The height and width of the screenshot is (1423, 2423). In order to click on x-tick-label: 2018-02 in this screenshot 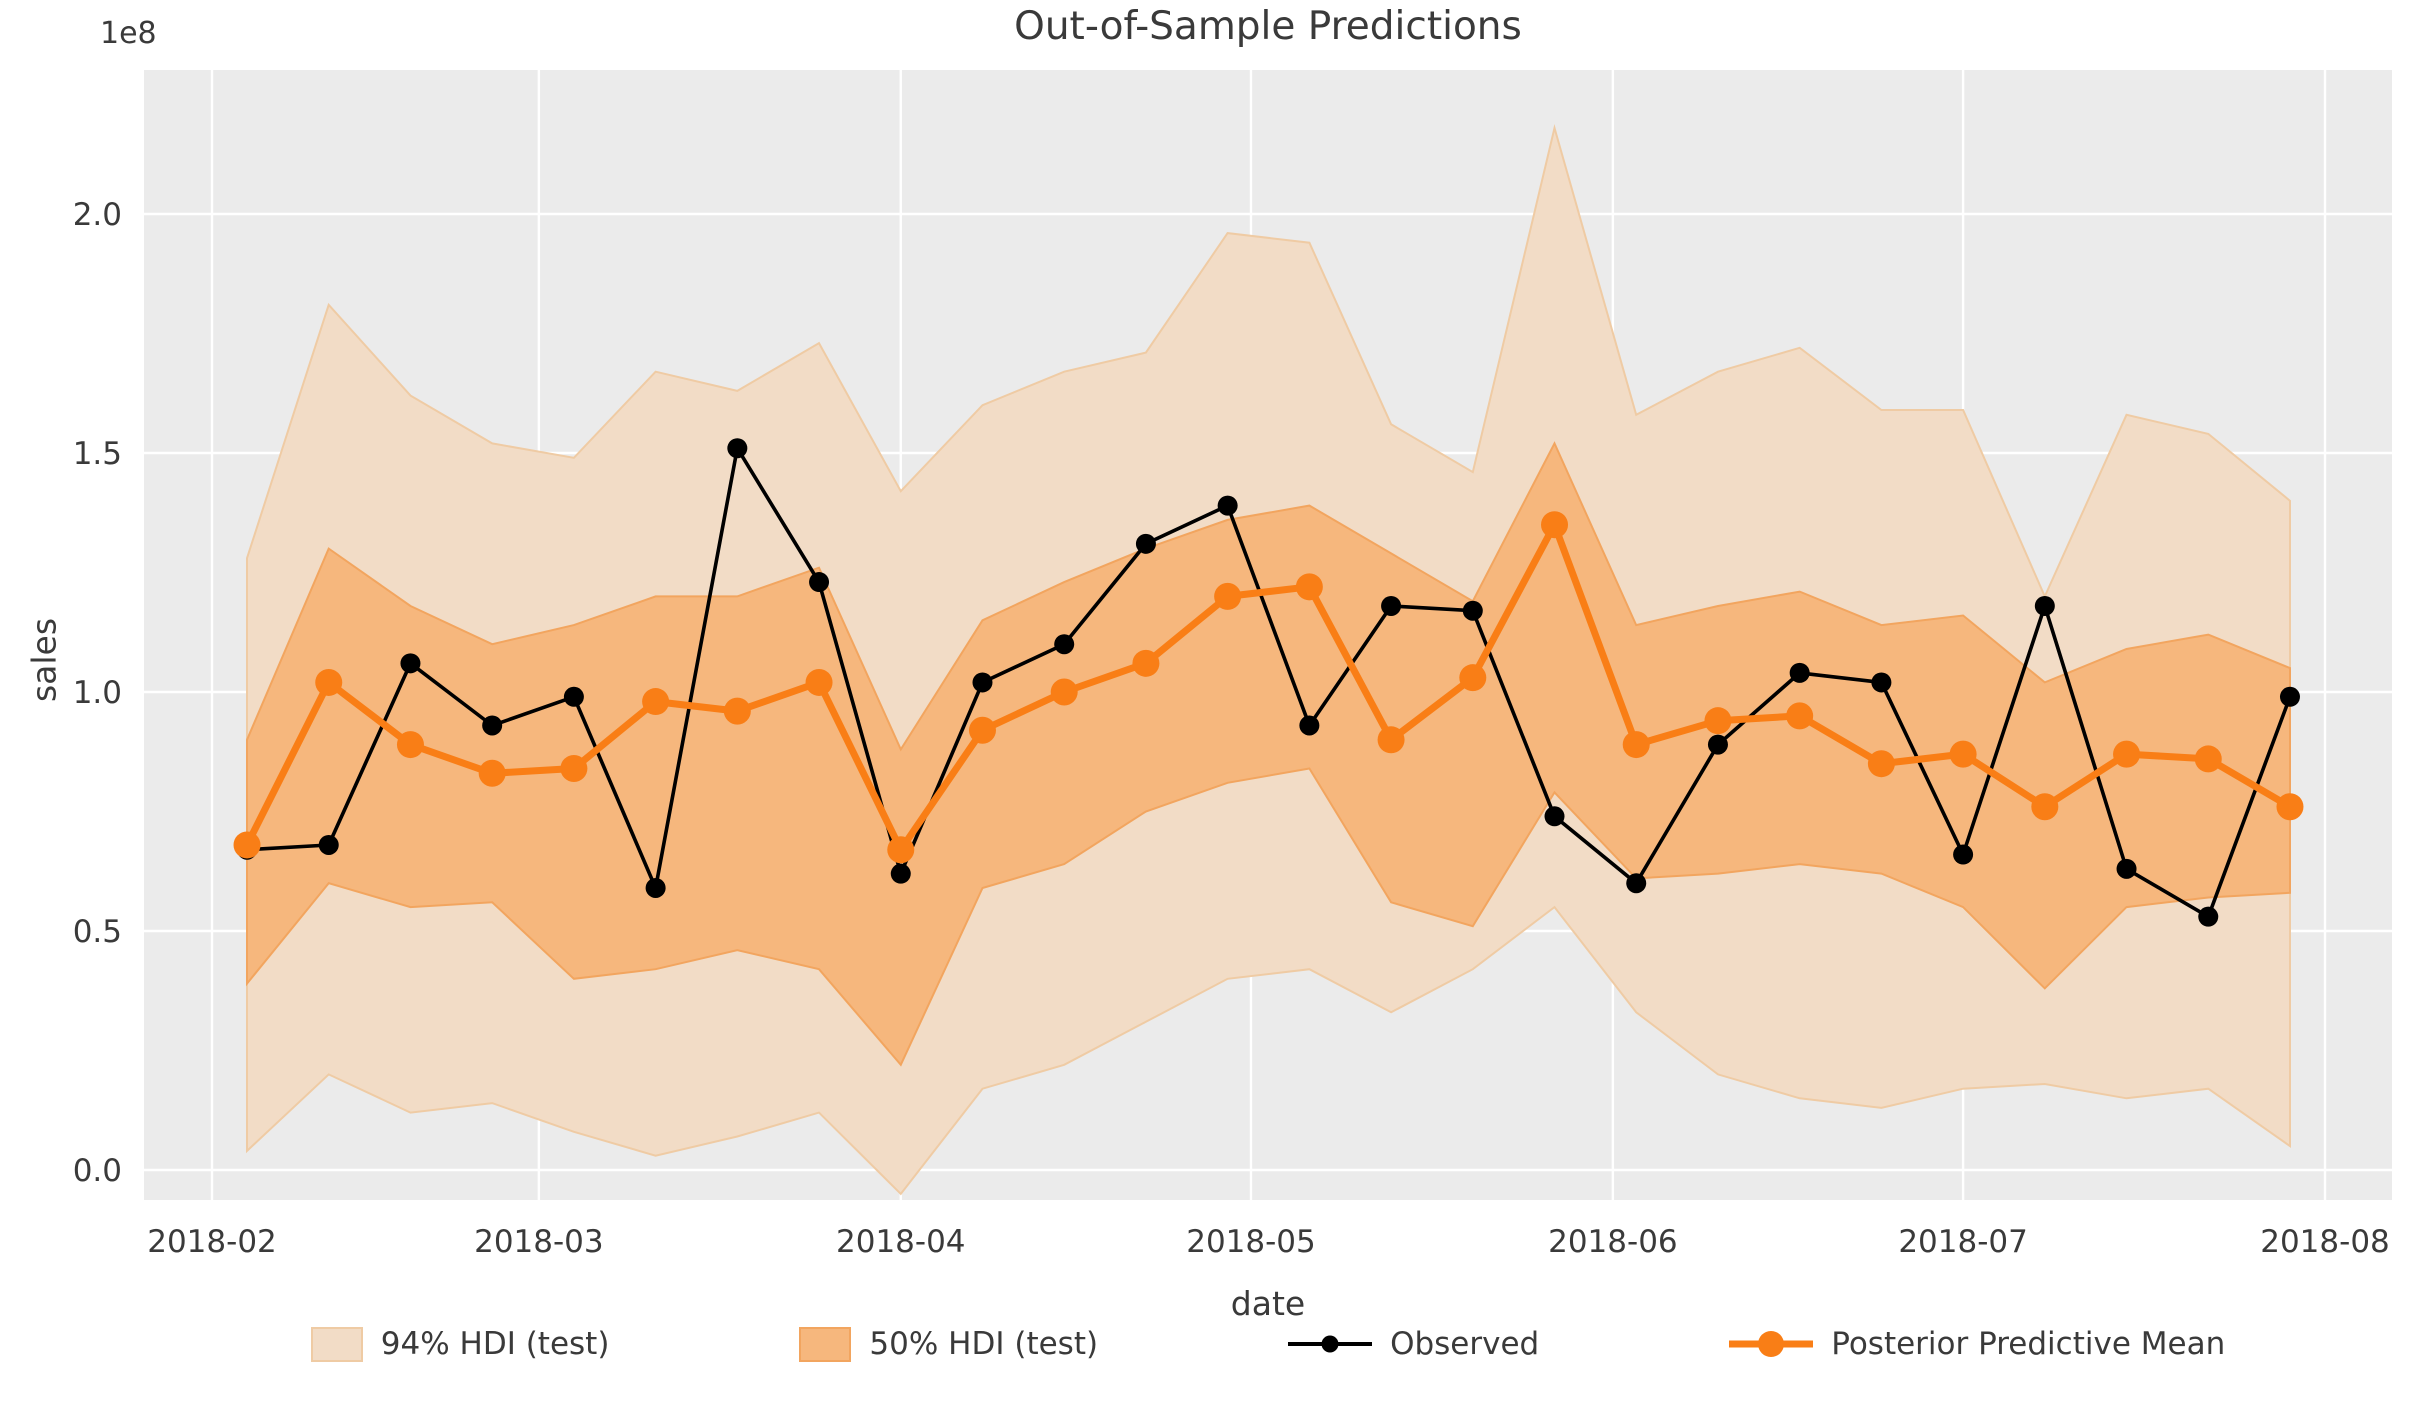, I will do `click(212, 1242)`.